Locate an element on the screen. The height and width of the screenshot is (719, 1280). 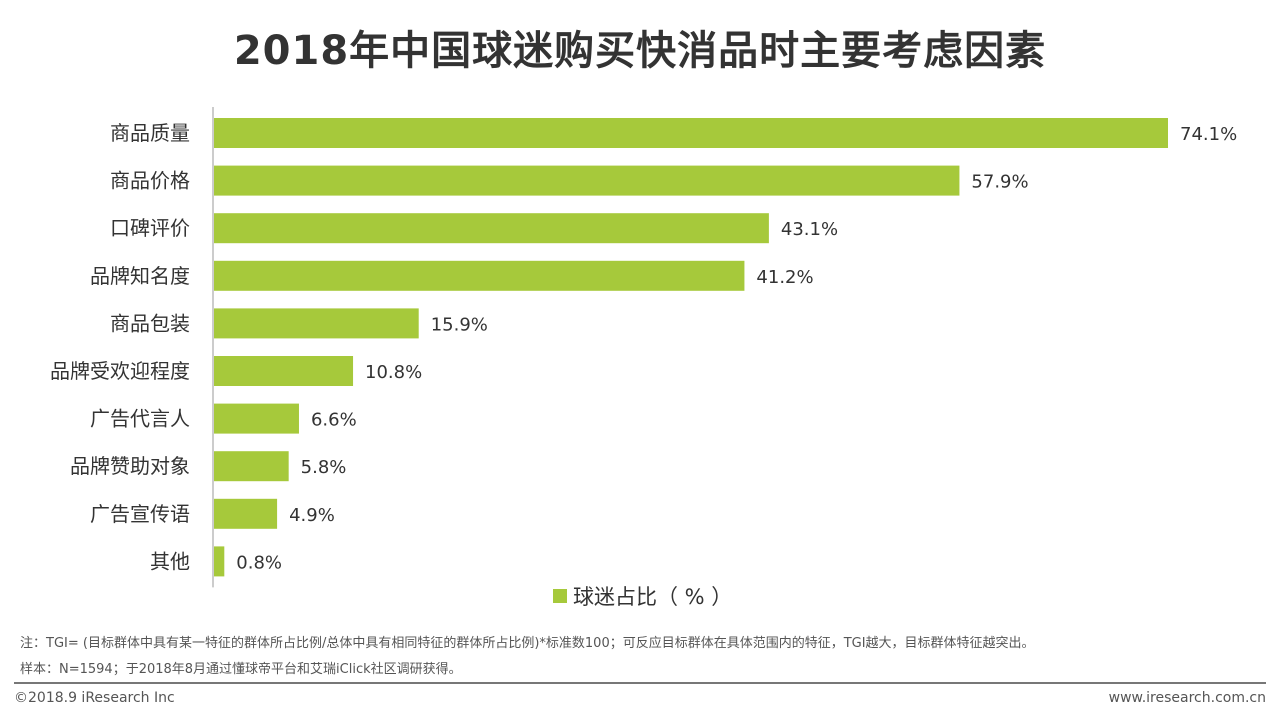
data-label: 74.1% is located at coordinates (1208, 134).